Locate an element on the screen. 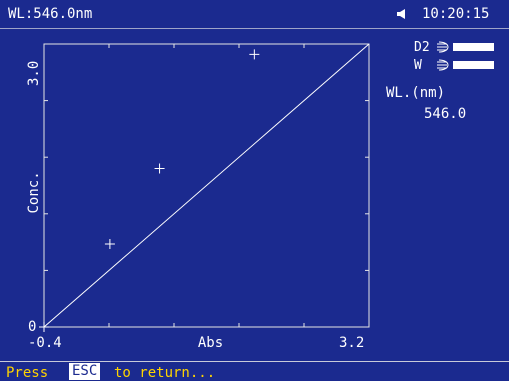  lamp-w-status: W is located at coordinates (459, 65).